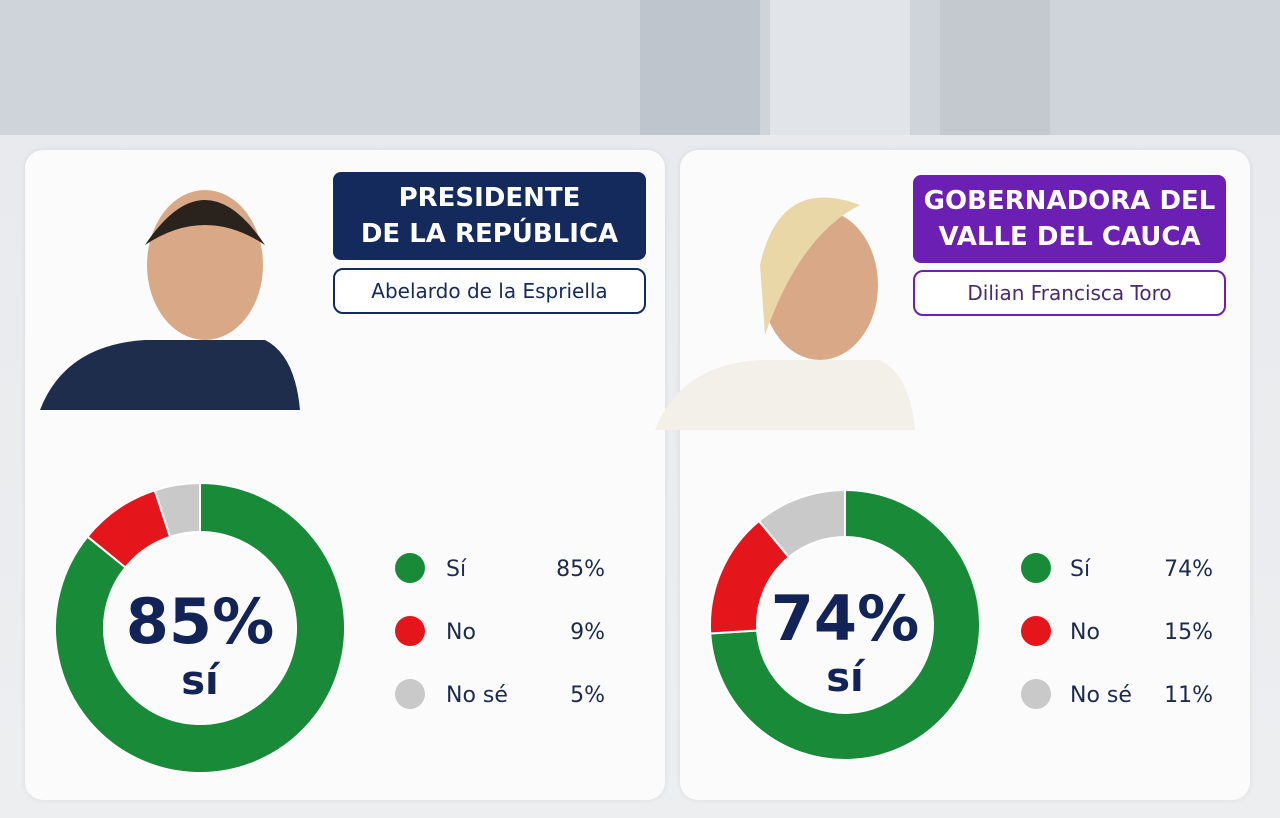  What do you see at coordinates (587, 632) in the screenshot?
I see `legend-value: 9%` at bounding box center [587, 632].